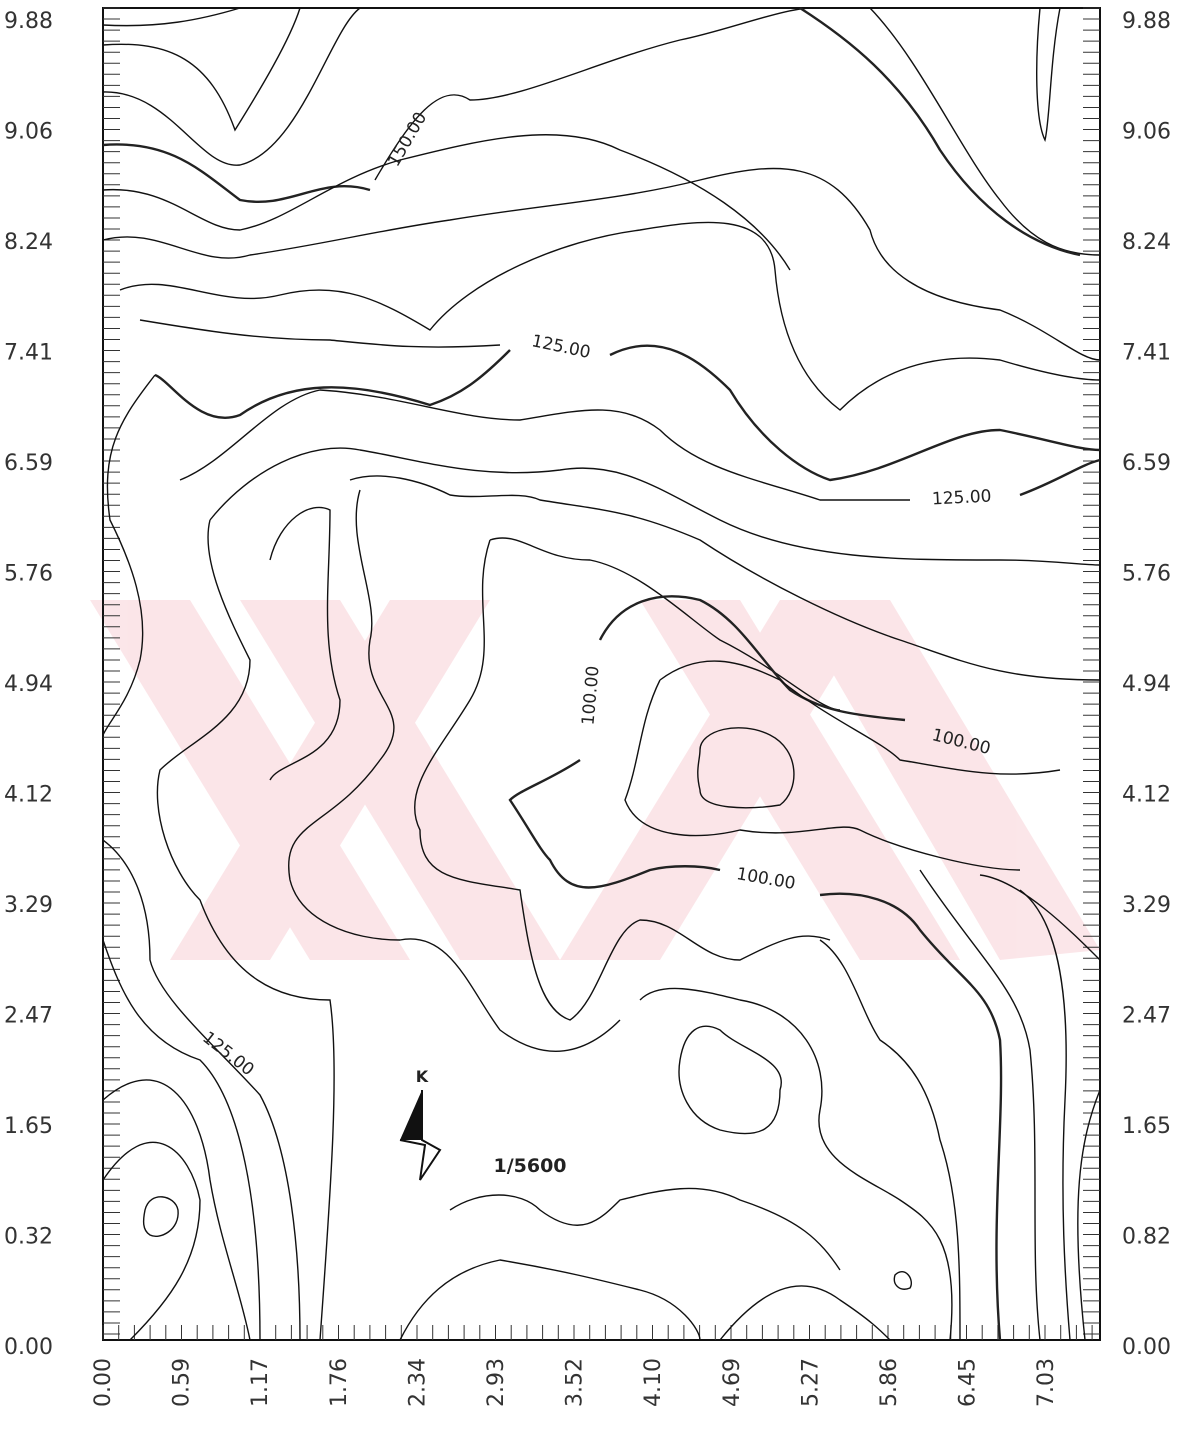 The width and height of the screenshot is (1202, 1446). I want to click on x-tick-label: 7.03, so click(1046, 1382).